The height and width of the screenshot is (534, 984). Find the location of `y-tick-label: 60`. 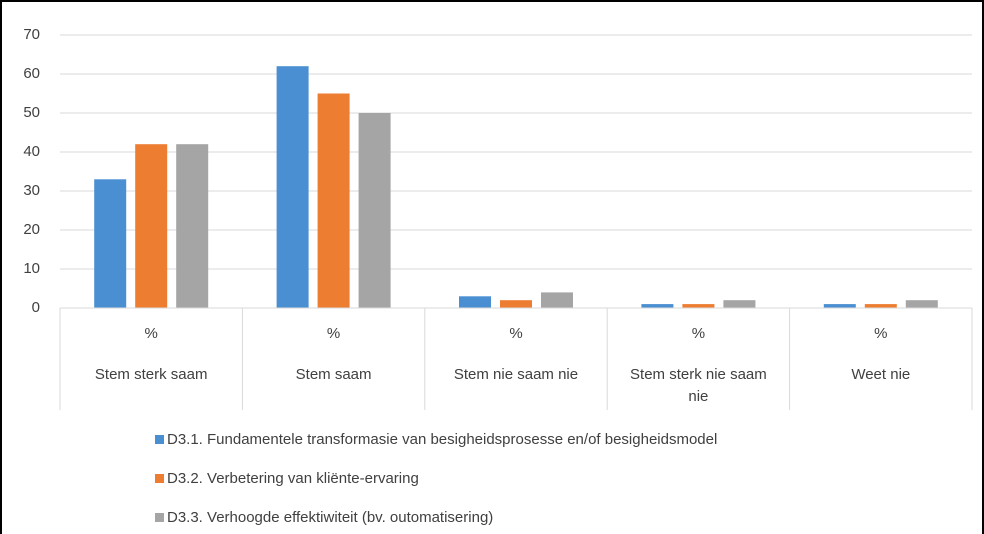

y-tick-label: 60 is located at coordinates (31, 73).